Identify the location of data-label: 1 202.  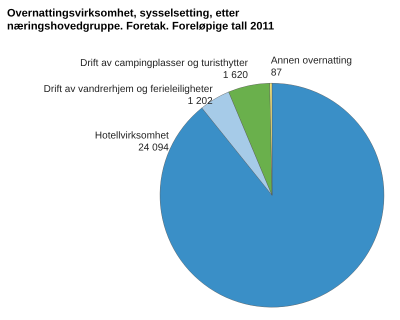
(201, 102).